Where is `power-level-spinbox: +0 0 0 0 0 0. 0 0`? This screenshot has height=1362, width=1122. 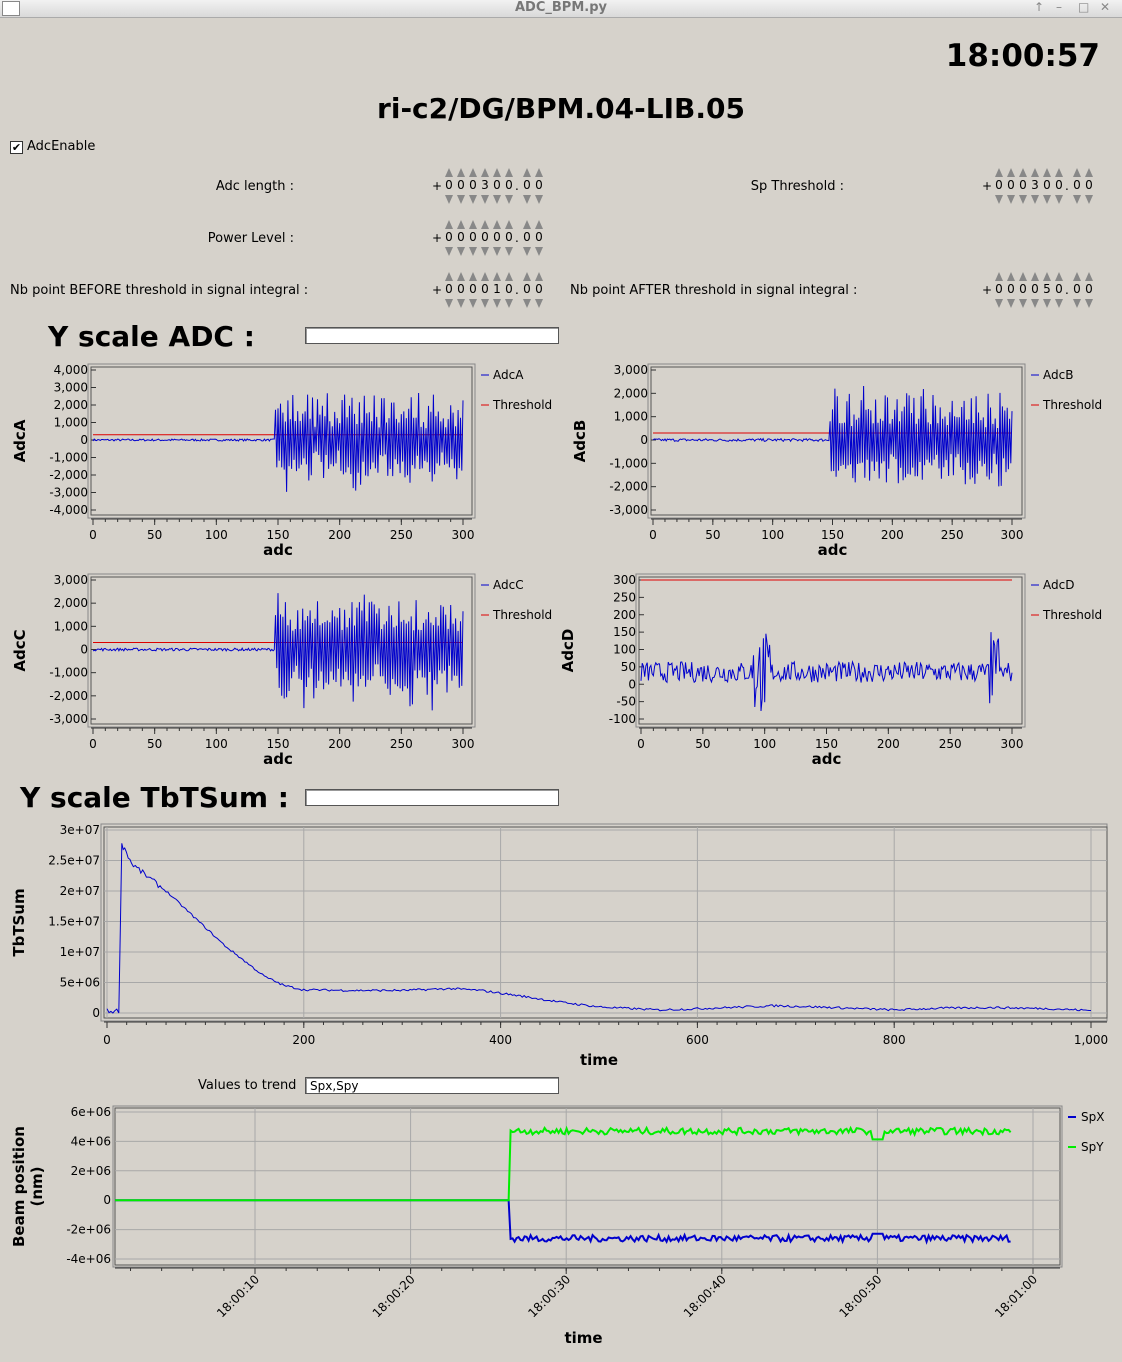 power-level-spinbox: +0 0 0 0 0 0. 0 0 is located at coordinates (495, 238).